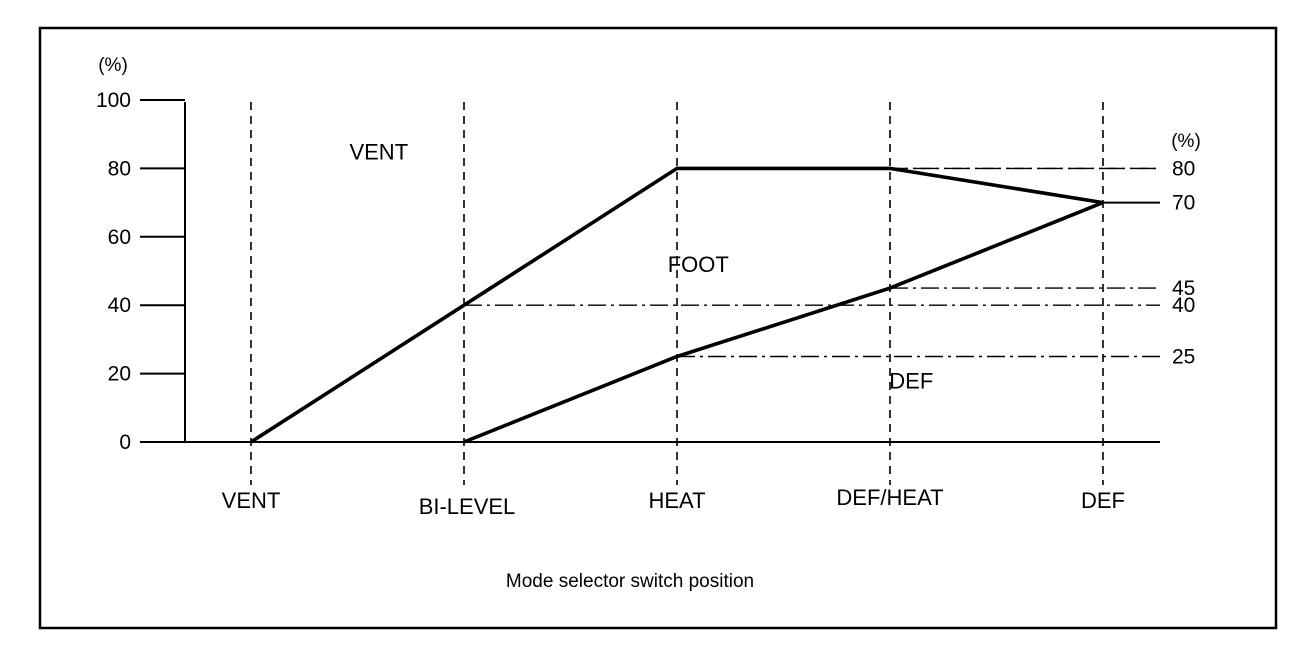 The width and height of the screenshot is (1312, 645). What do you see at coordinates (889, 497) in the screenshot?
I see `category-label: DEF/HEAT` at bounding box center [889, 497].